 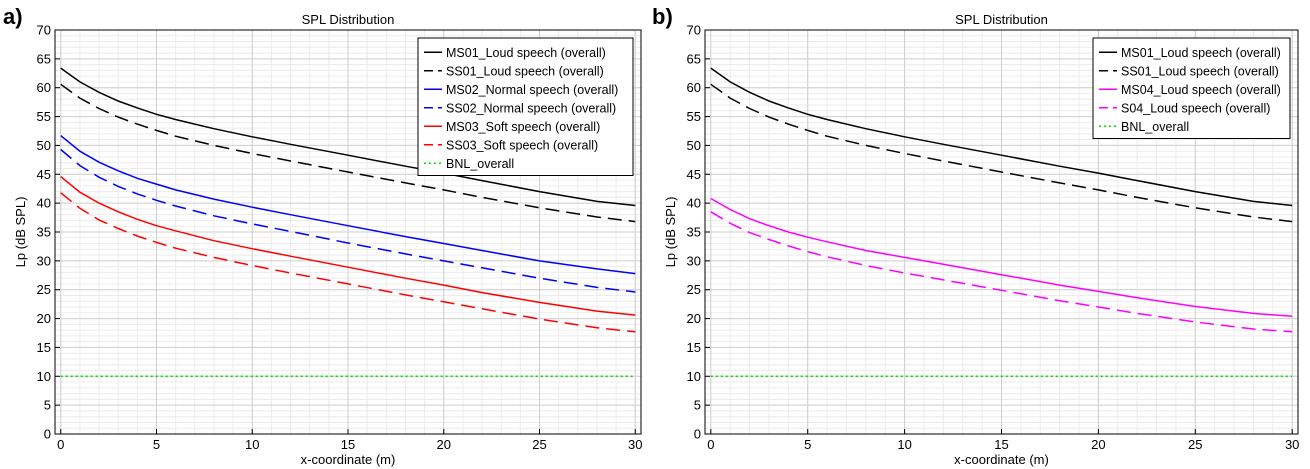 What do you see at coordinates (1155, 127) in the screenshot?
I see `legend-label-5: BNL_overall` at bounding box center [1155, 127].